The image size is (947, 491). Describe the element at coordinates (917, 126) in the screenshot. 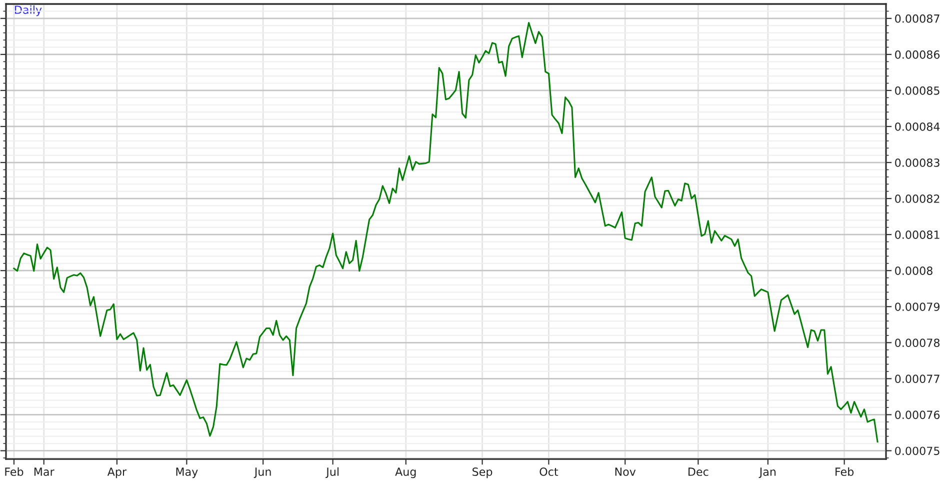

I see `y2-tick-label: 0.00084` at that location.